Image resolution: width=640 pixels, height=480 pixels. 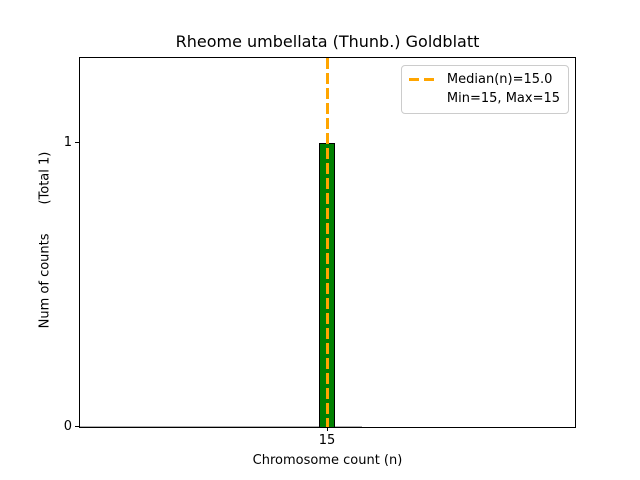 What do you see at coordinates (327, 41) in the screenshot?
I see `chart-title: Rheome umbellata (Thunb.) Goldblatt` at bounding box center [327, 41].